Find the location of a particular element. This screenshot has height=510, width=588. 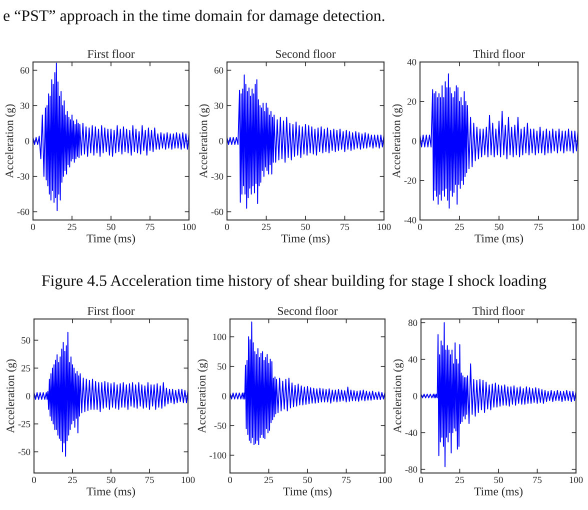

y-tick-label: 100 is located at coordinates (219, 337).